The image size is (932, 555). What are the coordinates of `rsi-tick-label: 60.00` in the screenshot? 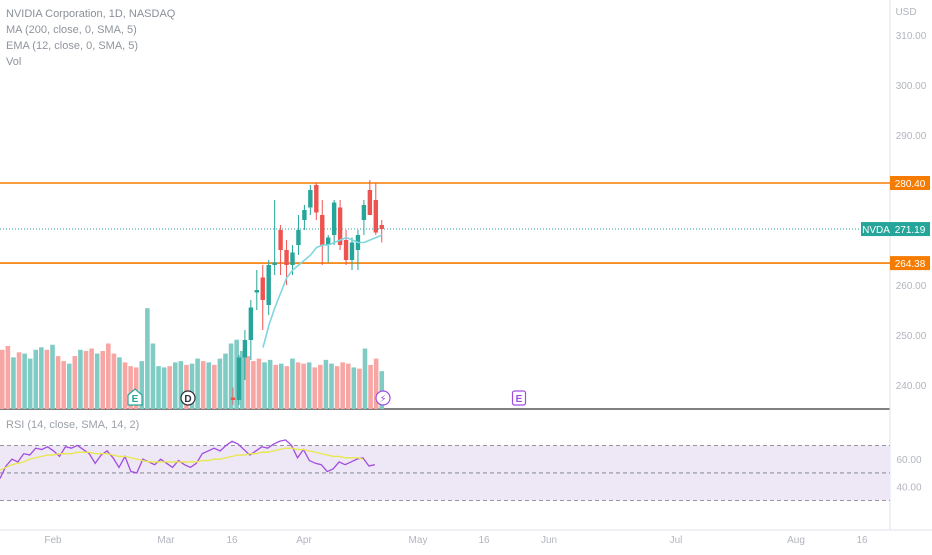 It's located at (908, 460).